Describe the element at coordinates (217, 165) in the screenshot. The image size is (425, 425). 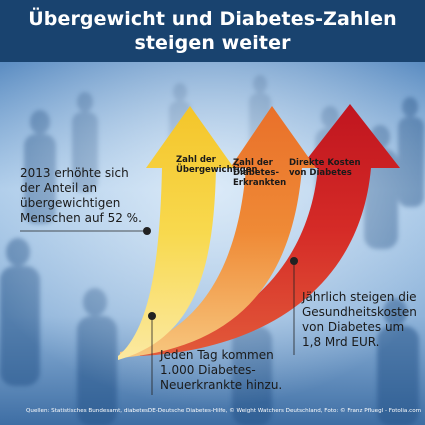
I see `arrow-label-overweight: Zahl der Übergewichtigen` at that location.